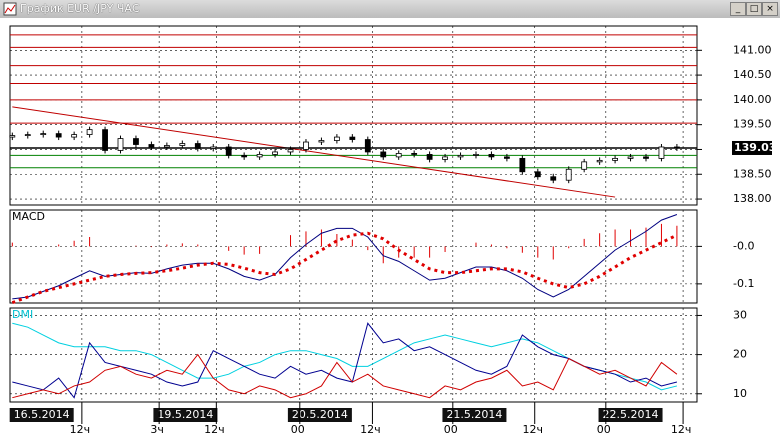 Image resolution: width=780 pixels, height=435 pixels. I want to click on app-icon, so click(10, 9).